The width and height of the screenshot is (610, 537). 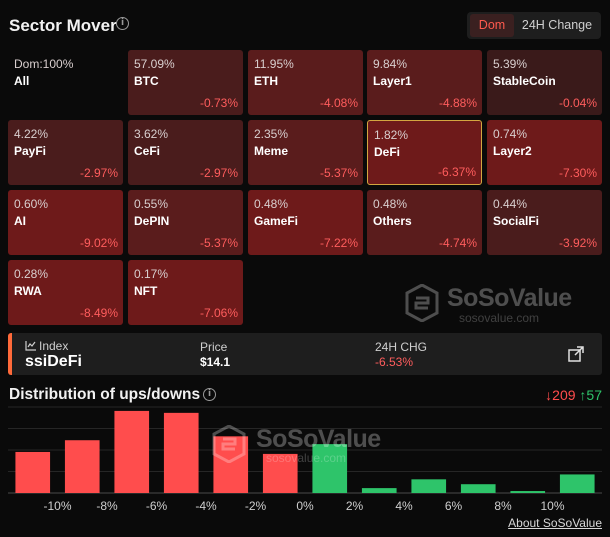 I want to click on tile-name: NFT, so click(x=146, y=291).